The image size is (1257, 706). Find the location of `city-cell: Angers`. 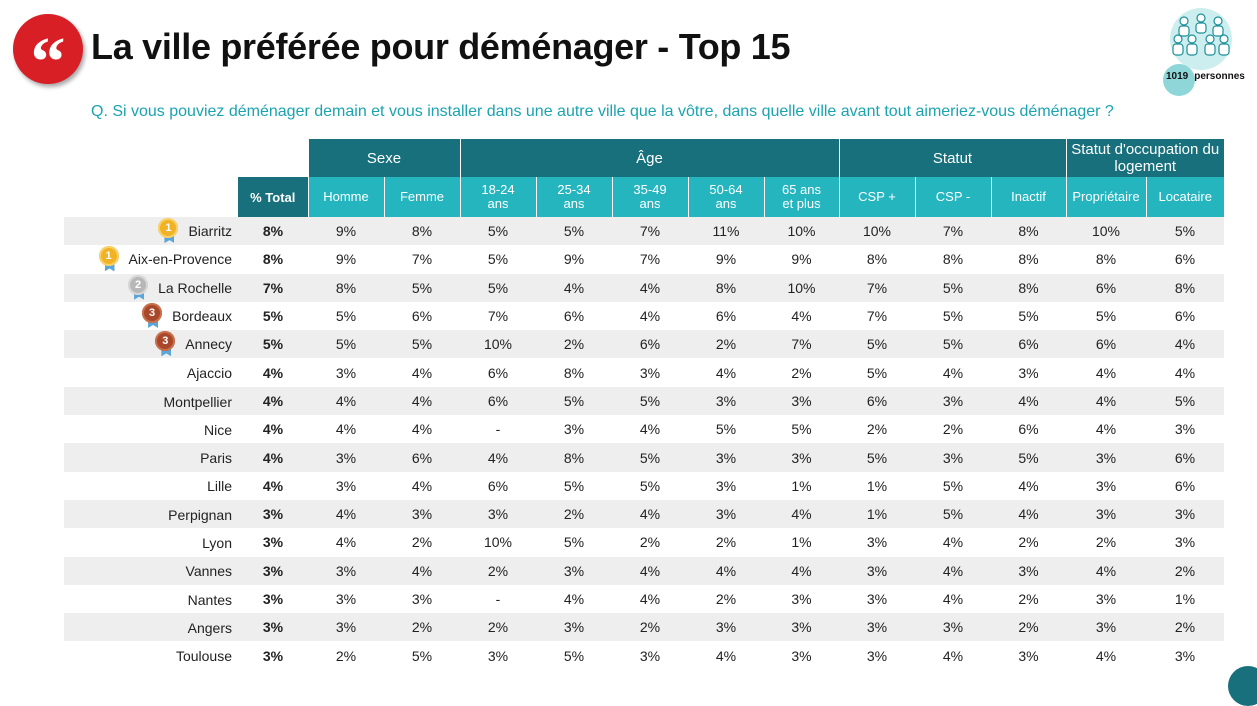

city-cell: Angers is located at coordinates (151, 627).